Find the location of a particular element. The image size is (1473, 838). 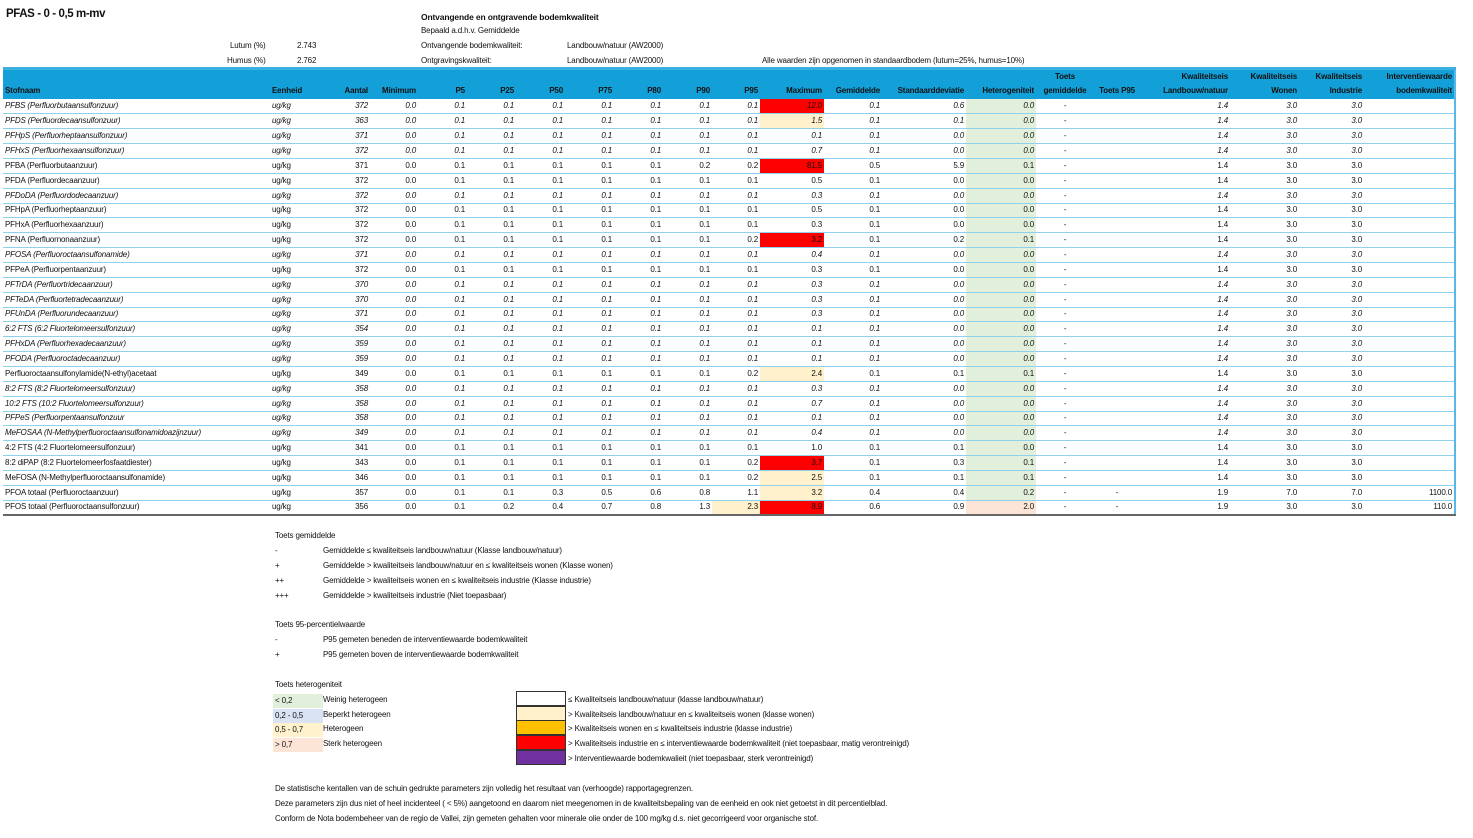

column-header: P90 is located at coordinates (687, 83).